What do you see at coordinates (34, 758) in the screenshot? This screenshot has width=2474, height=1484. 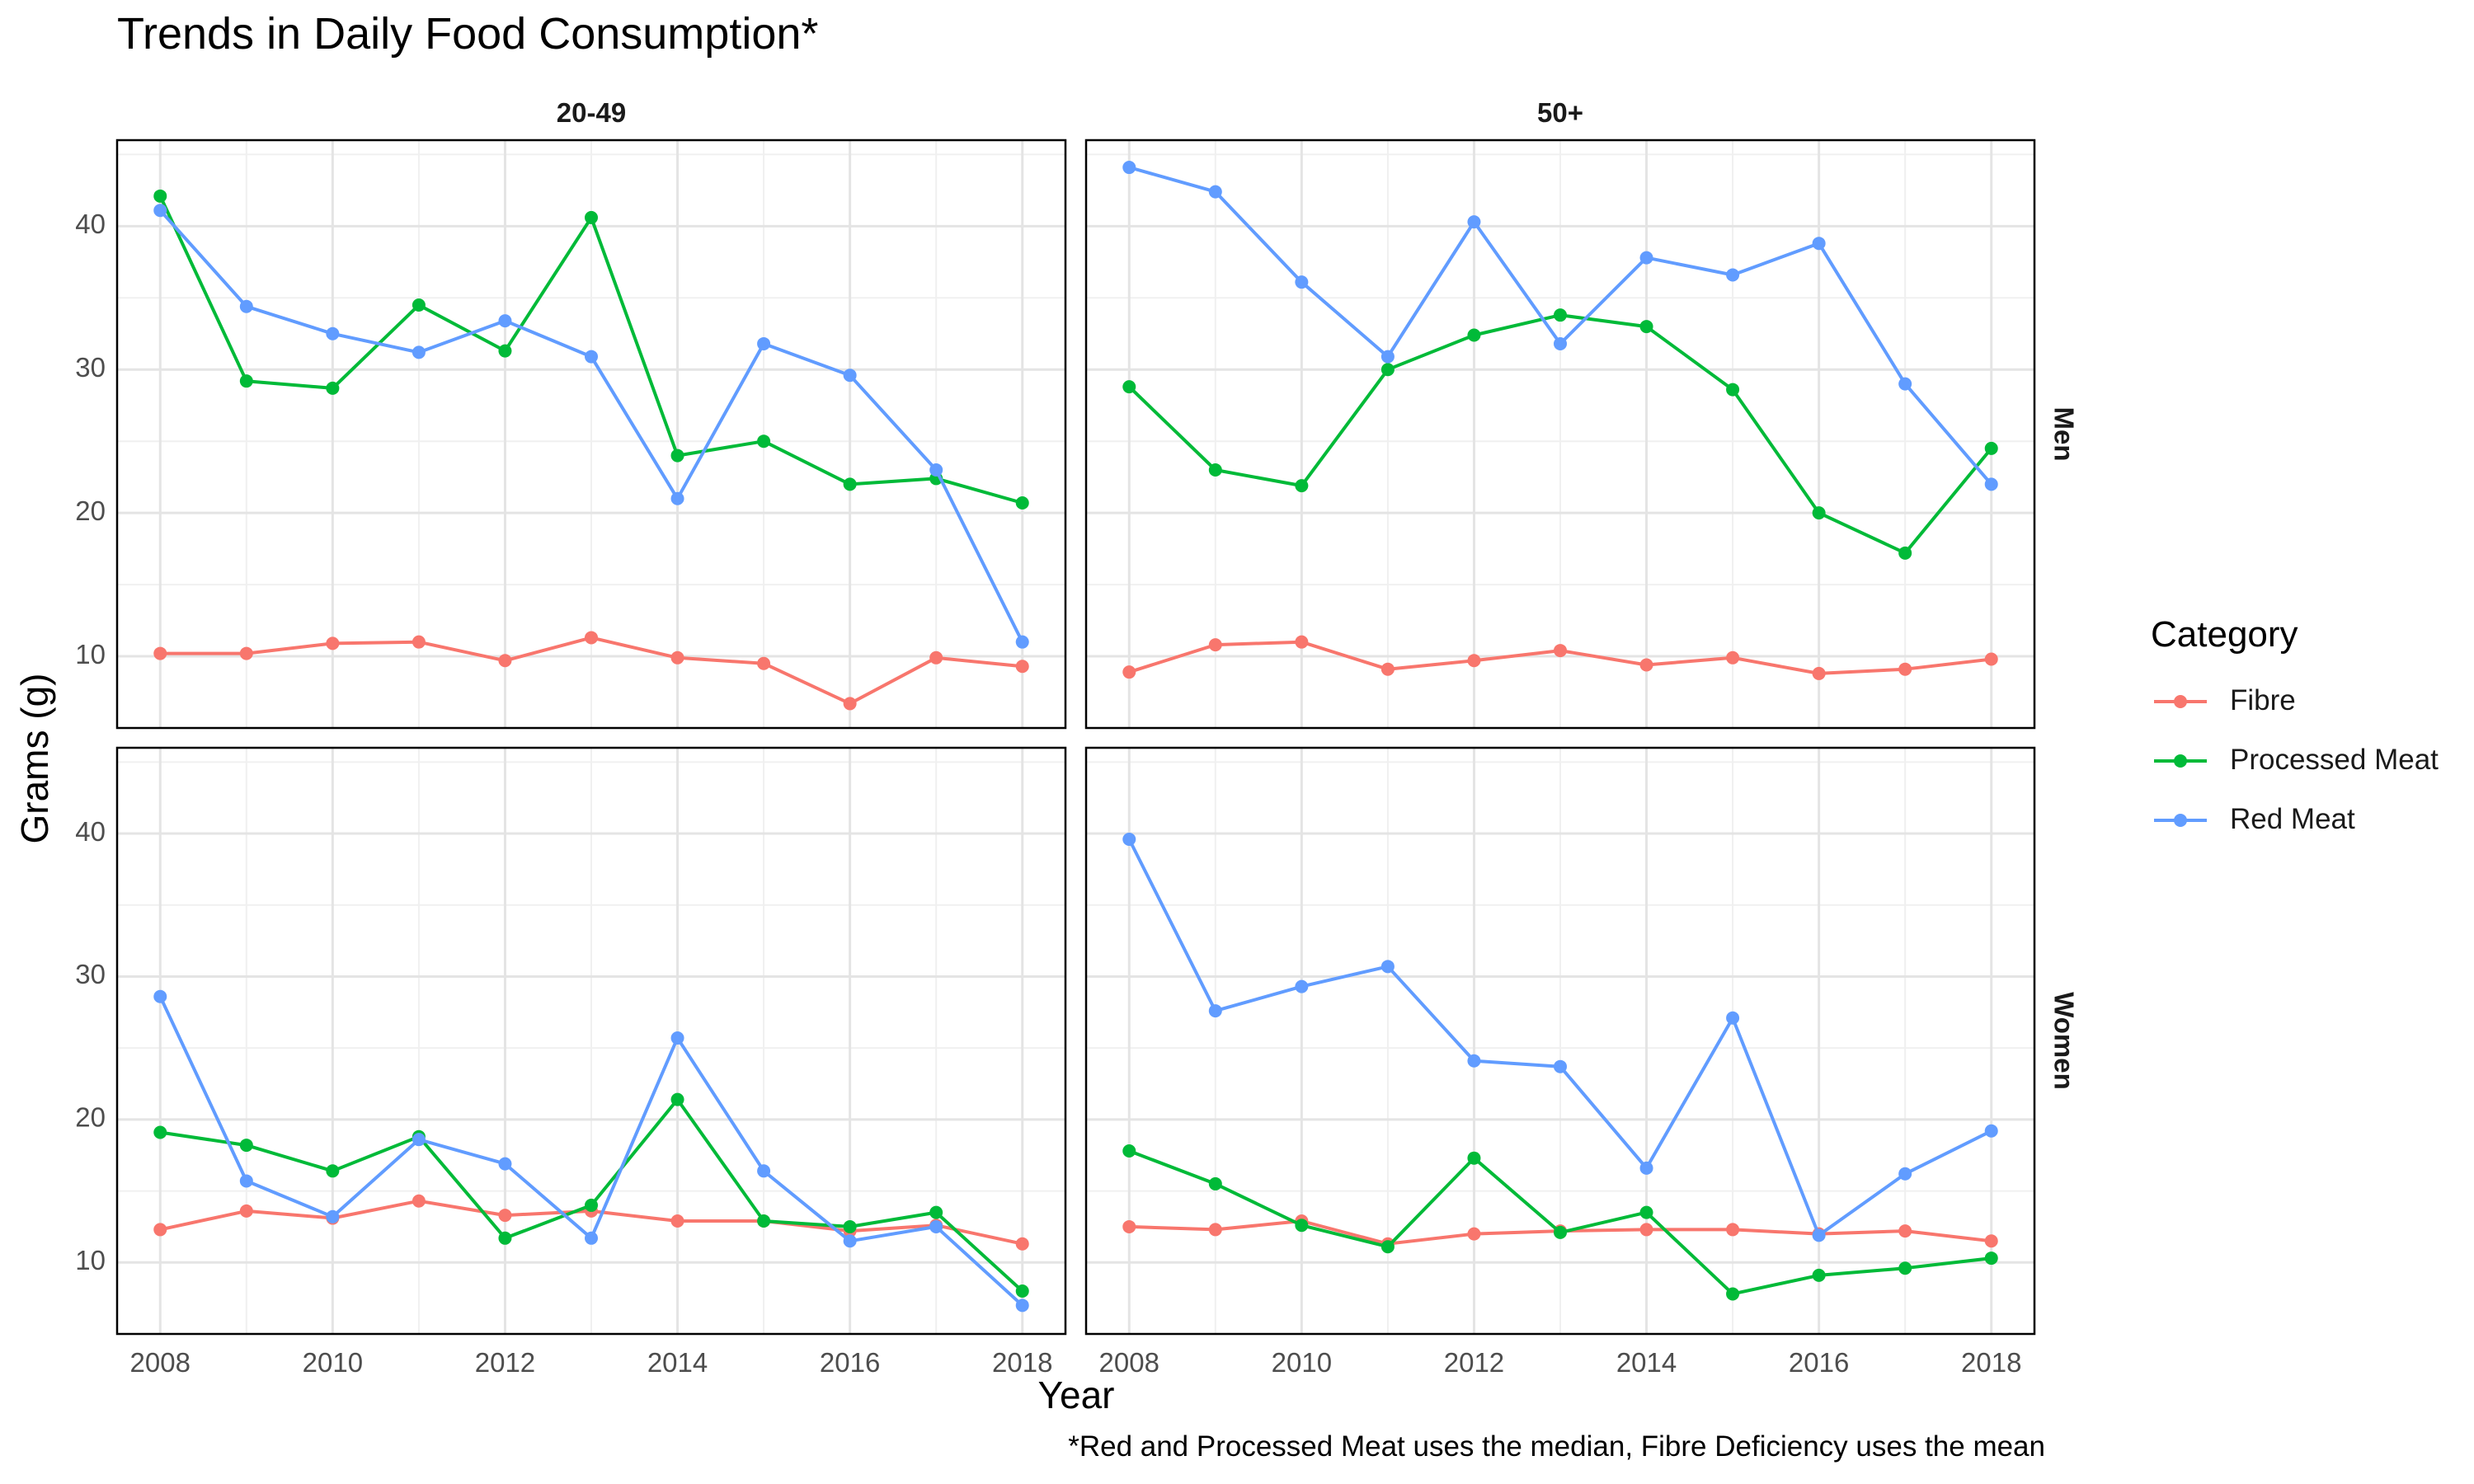 I see `y-axis-label: Grams (g)` at bounding box center [34, 758].